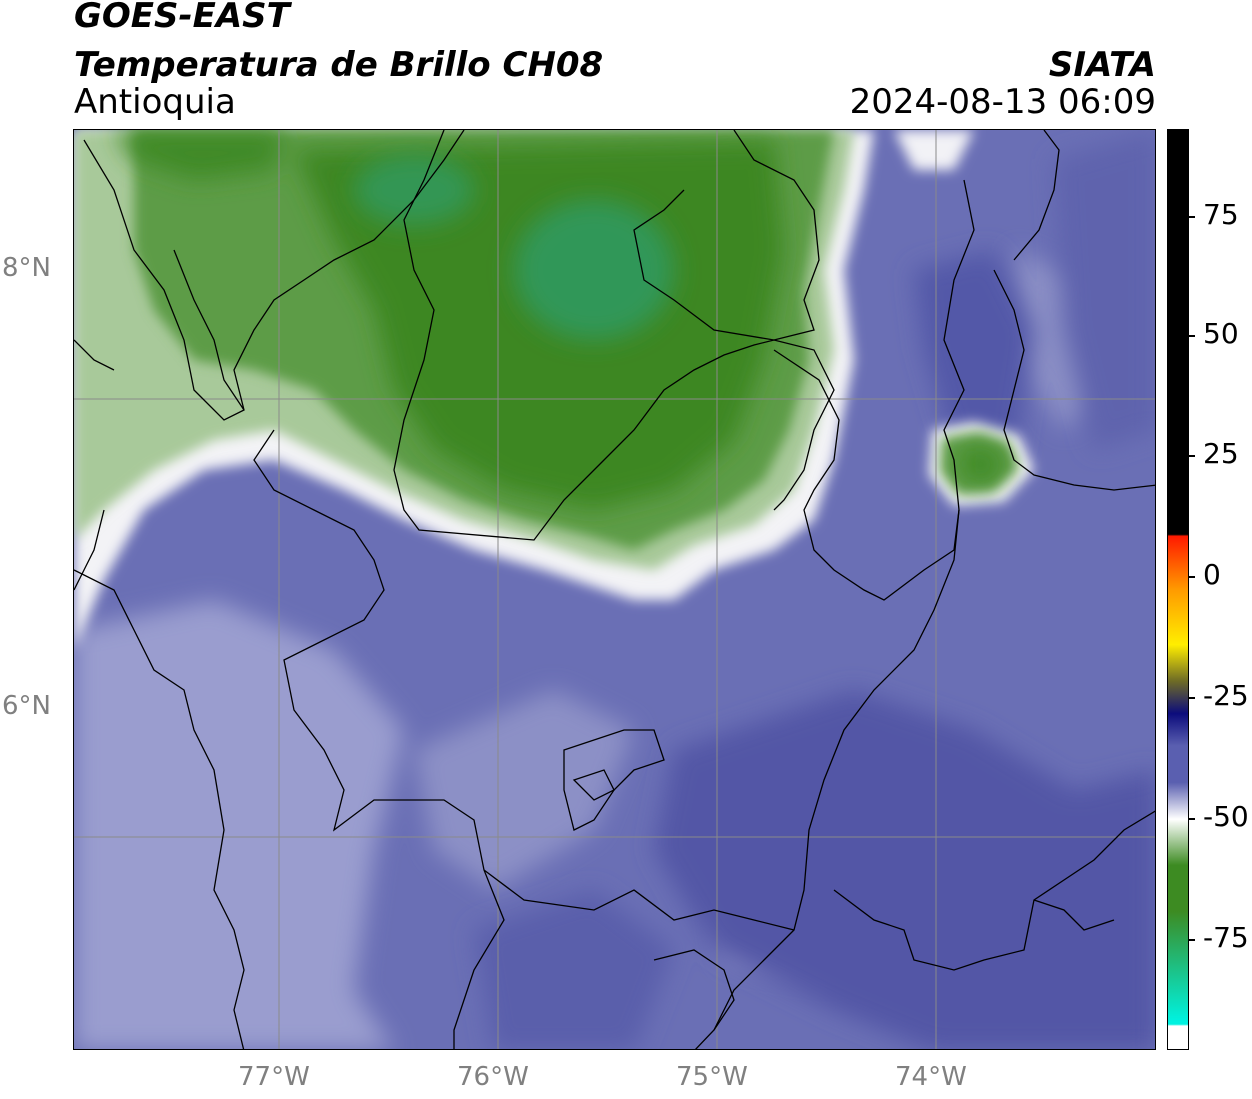 The height and width of the screenshot is (1099, 1252). I want to click on colorbar-tick-label: -50, so click(1226, 816).